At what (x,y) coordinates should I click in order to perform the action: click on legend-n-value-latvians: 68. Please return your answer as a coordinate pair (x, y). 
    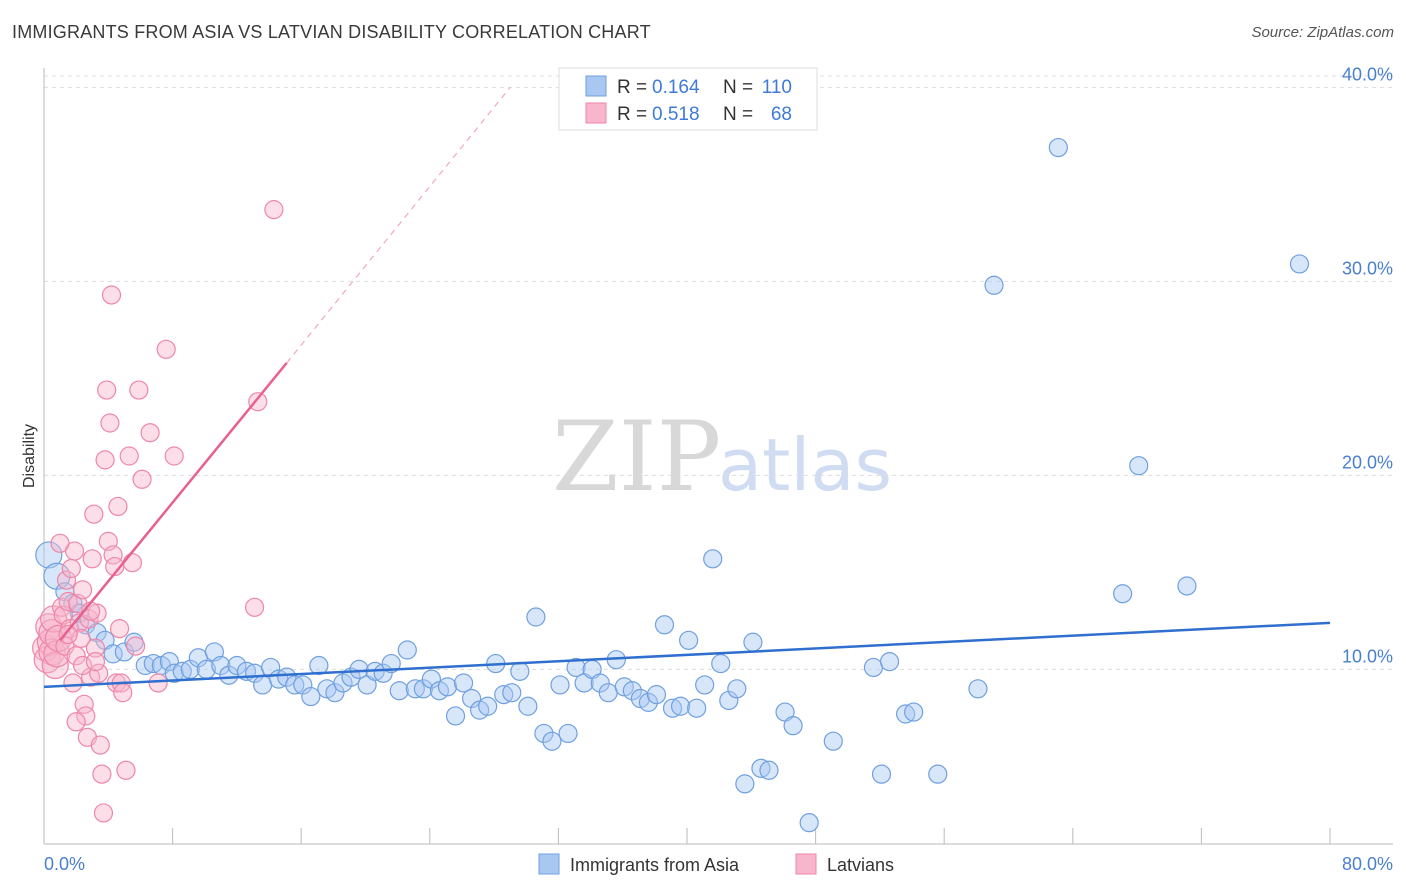
    Looking at the image, I should click on (781, 114).